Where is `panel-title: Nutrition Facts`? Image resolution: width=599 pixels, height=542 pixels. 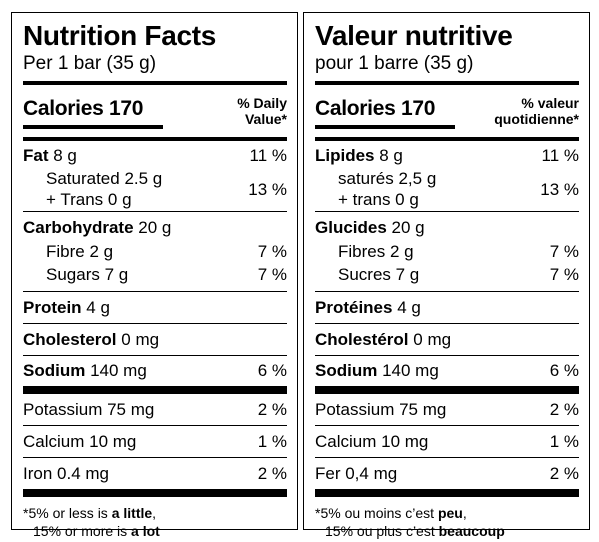 panel-title: Nutrition Facts is located at coordinates (120, 35).